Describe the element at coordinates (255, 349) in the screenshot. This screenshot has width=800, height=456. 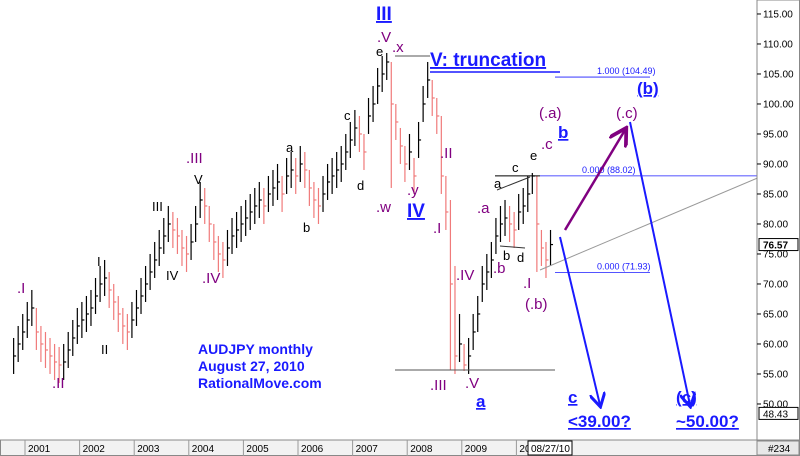
I see `chart-title: AUDJPY monthly` at that location.